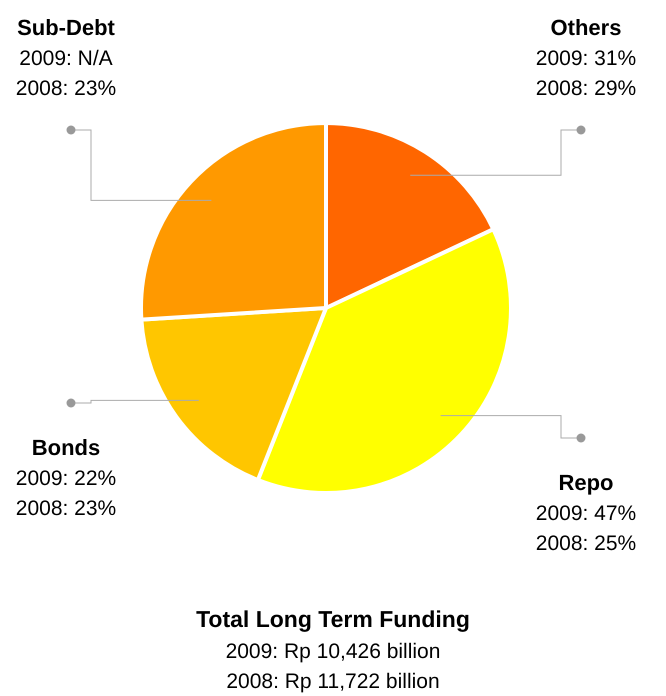  What do you see at coordinates (586, 27) in the screenshot?
I see `slice-label: Others` at bounding box center [586, 27].